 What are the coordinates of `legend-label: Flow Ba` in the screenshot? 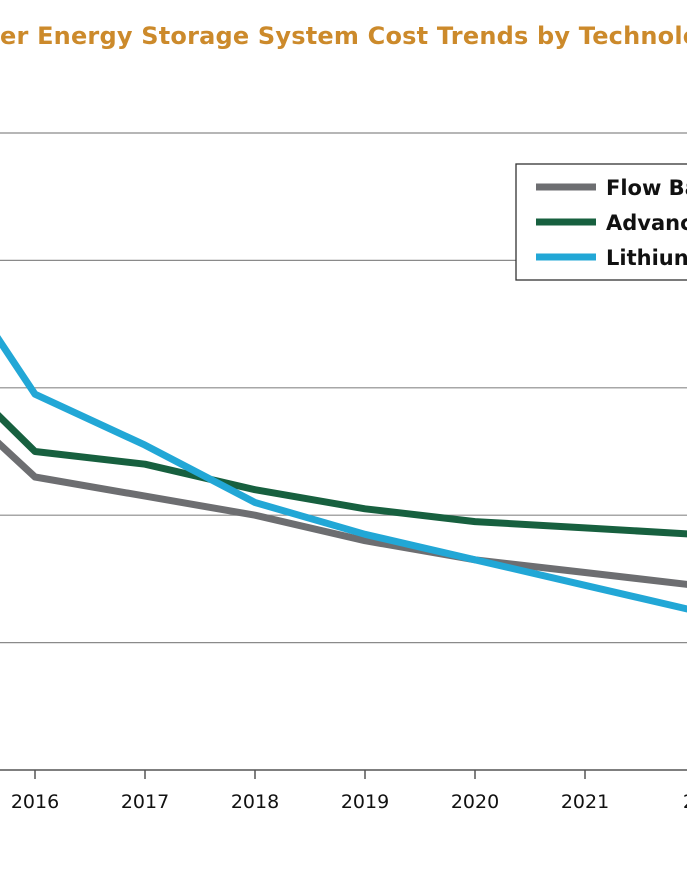 It's located at (646, 188).